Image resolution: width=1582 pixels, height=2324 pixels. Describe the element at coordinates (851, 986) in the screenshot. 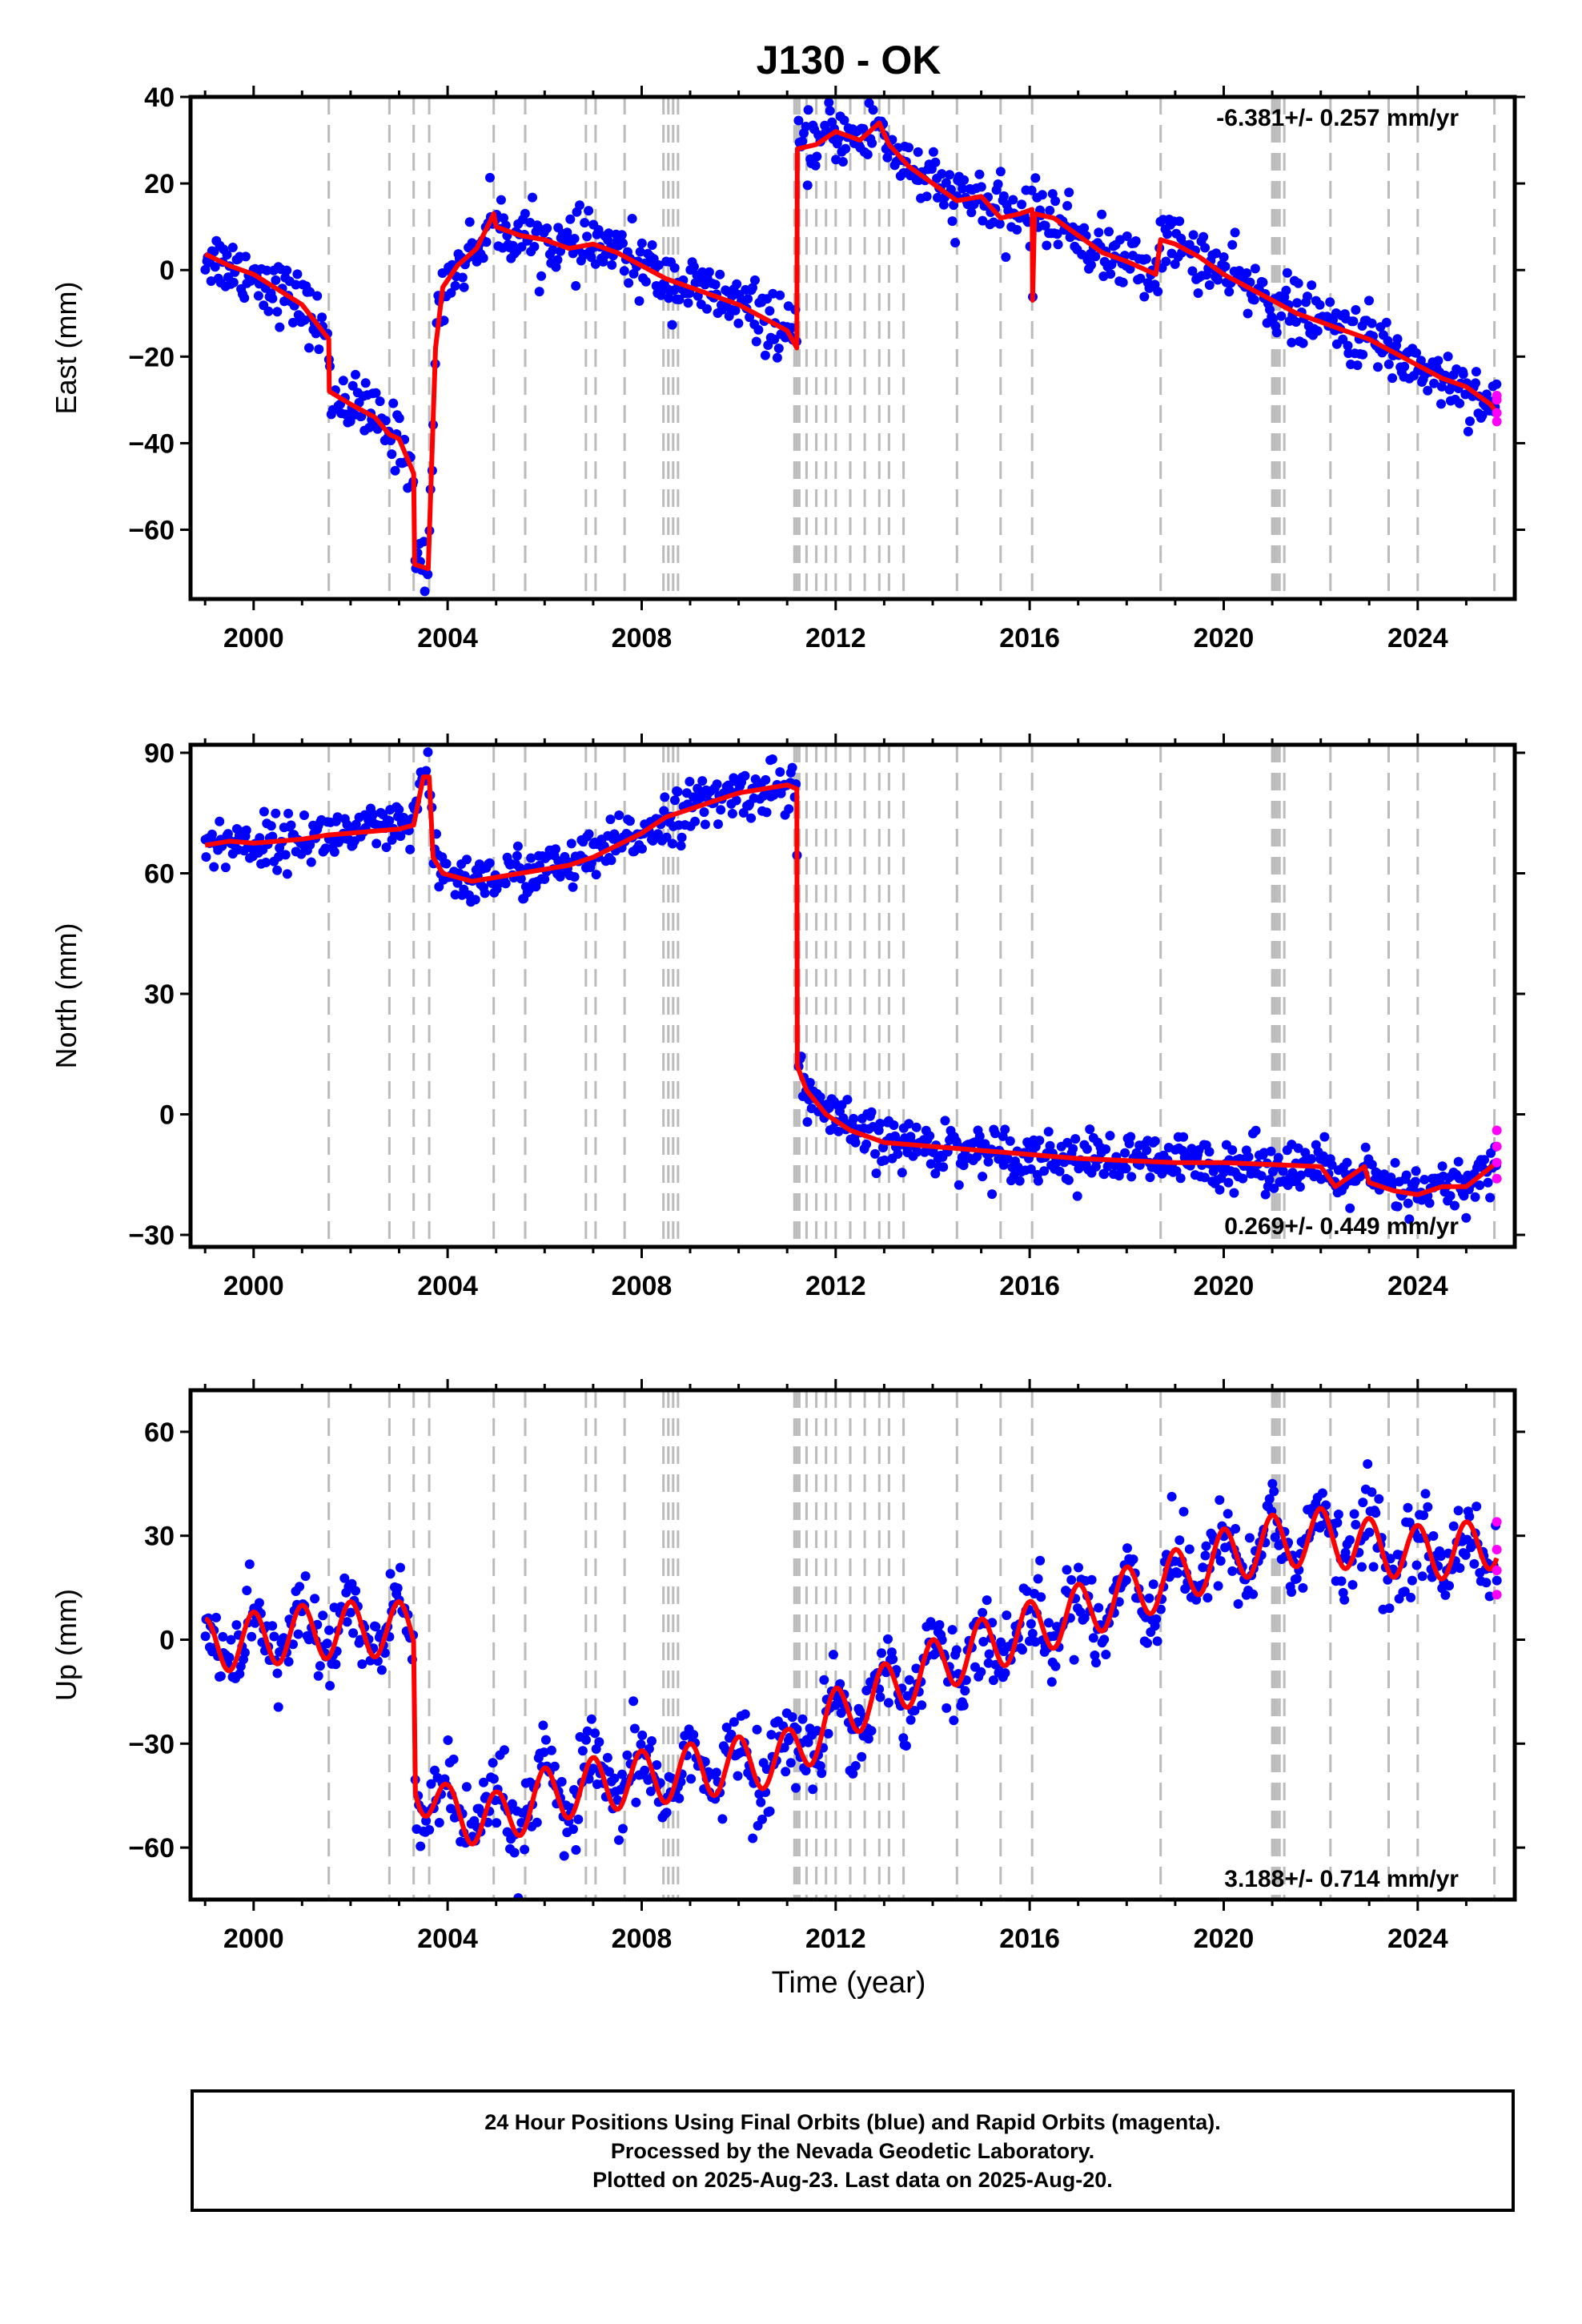

I see `model-line-north` at that location.